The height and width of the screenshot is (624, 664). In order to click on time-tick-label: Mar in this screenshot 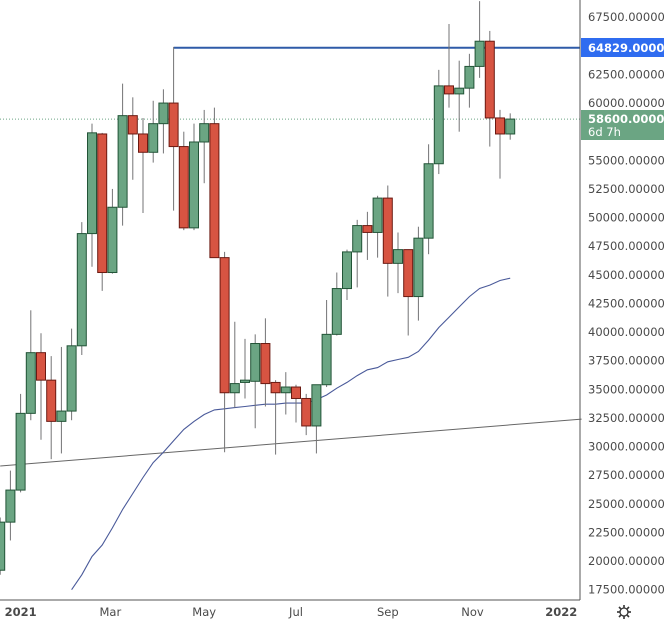, I will do `click(111, 612)`.